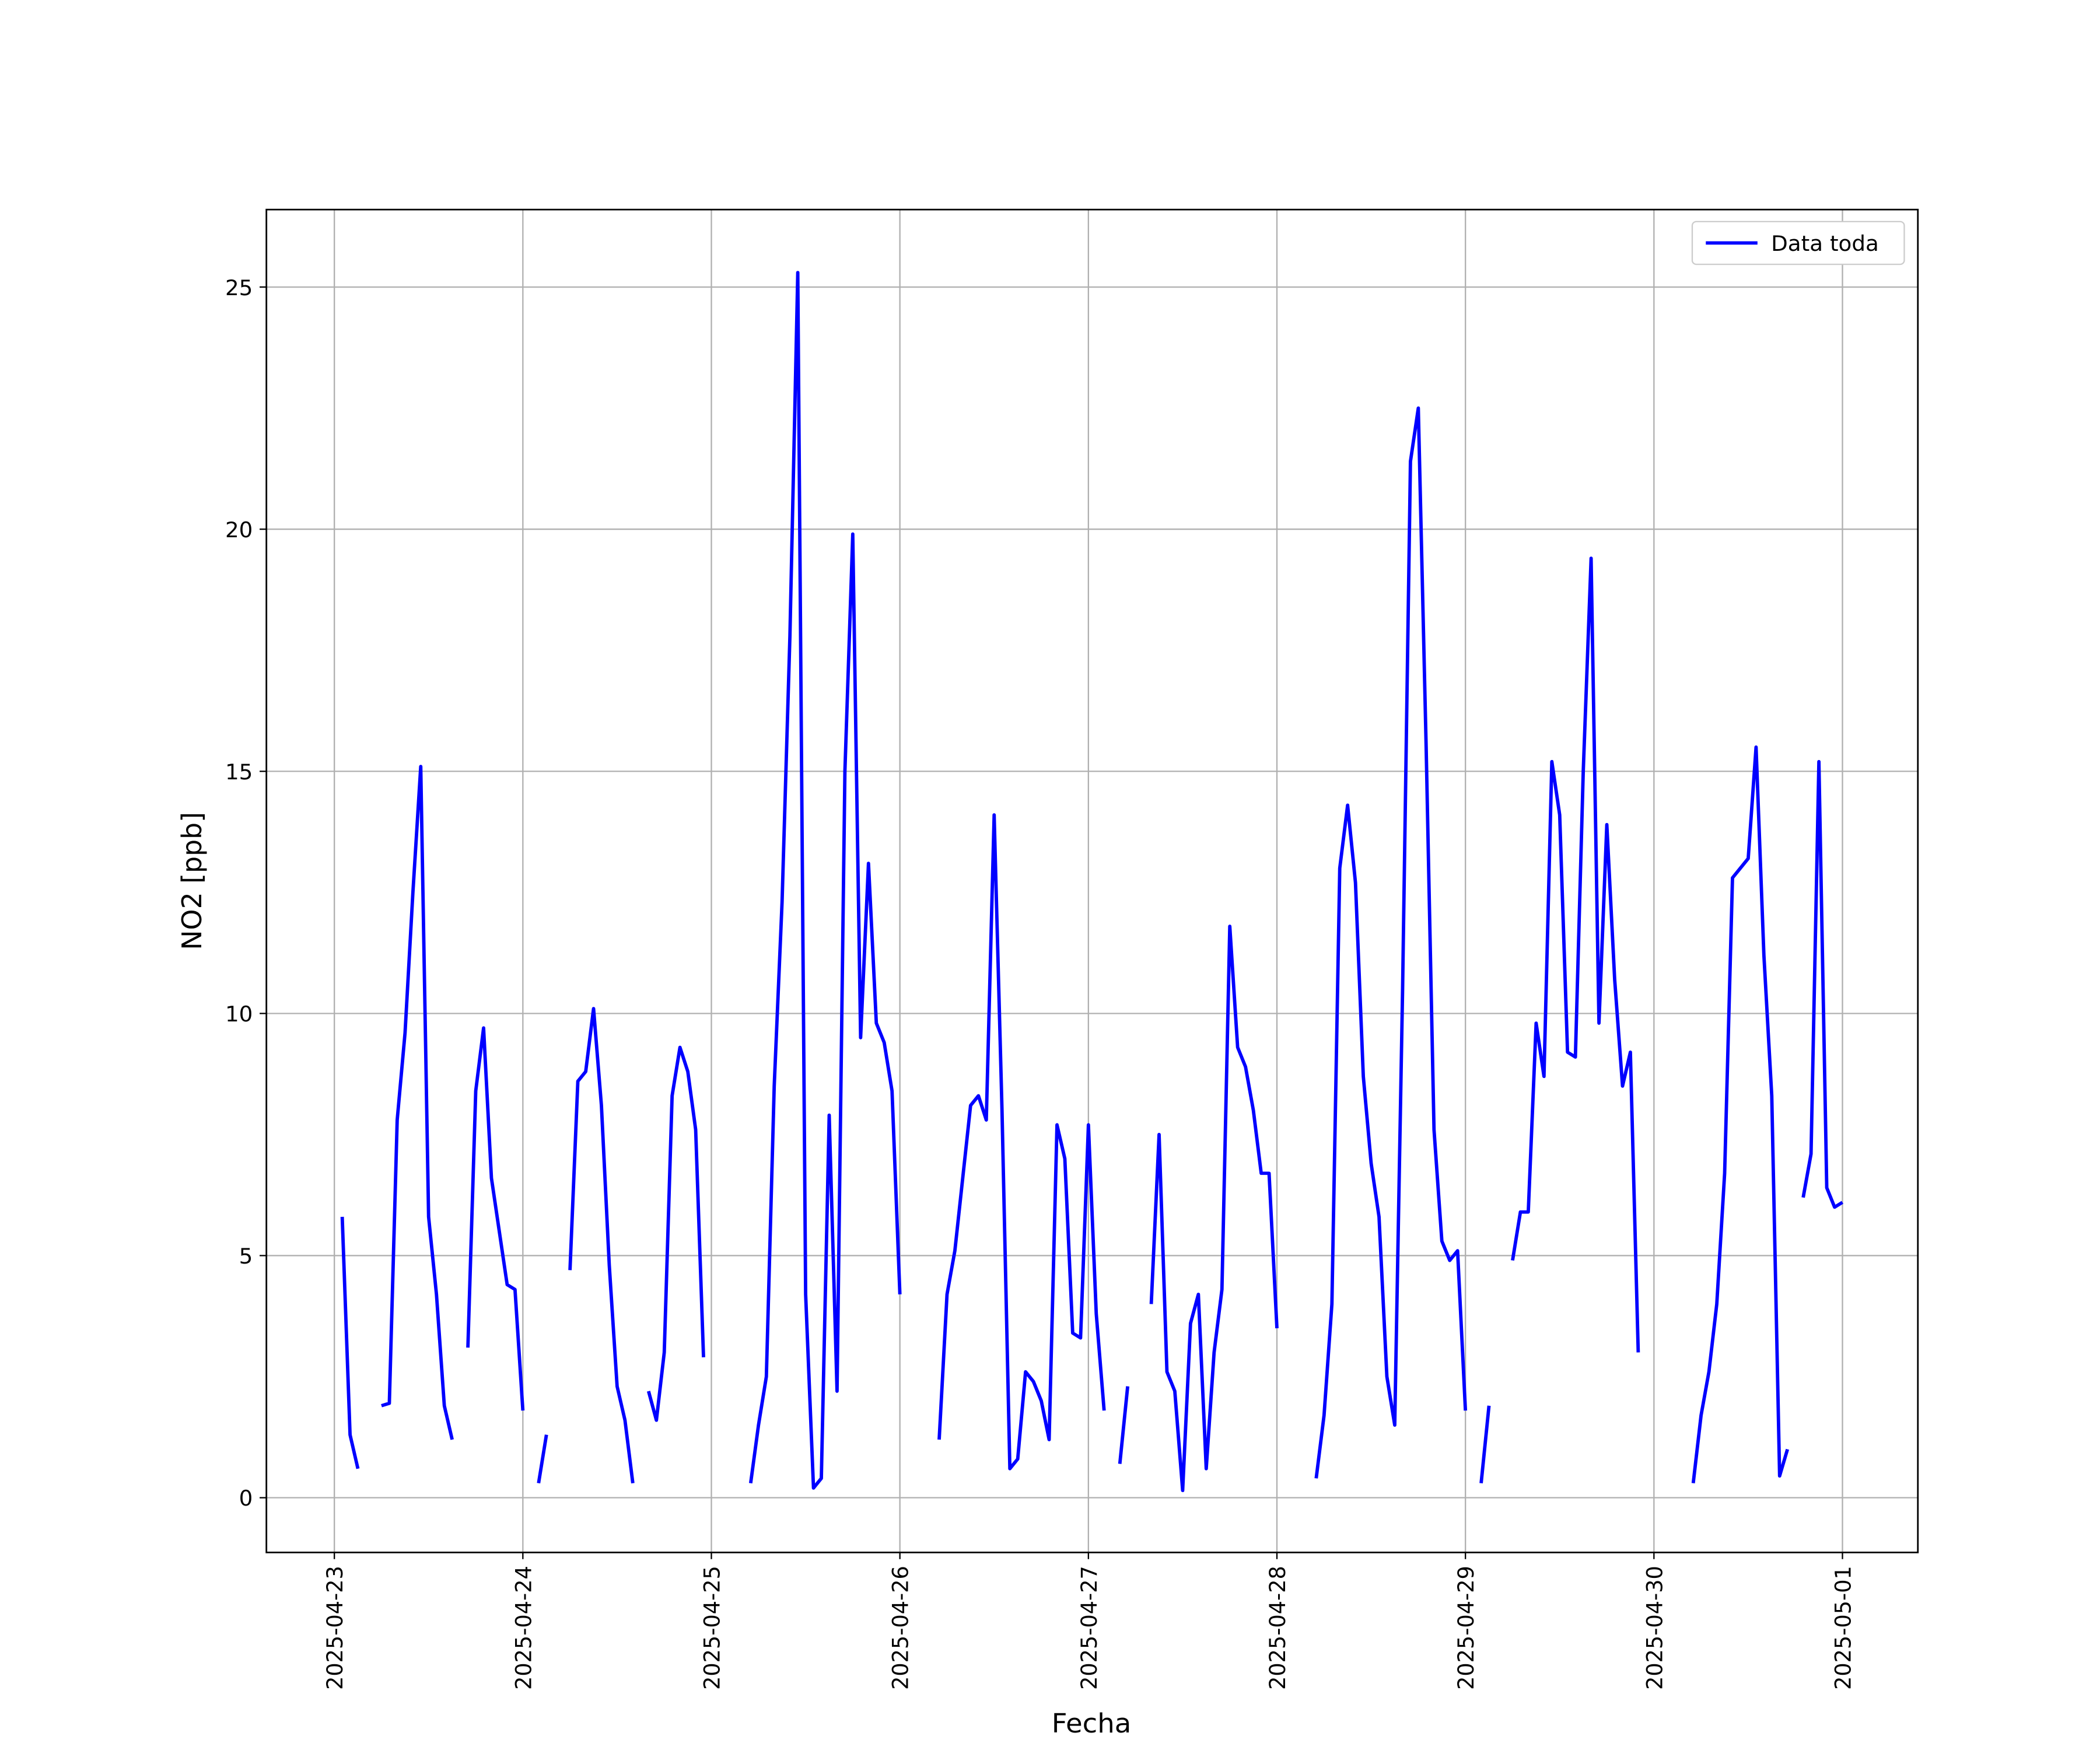  What do you see at coordinates (239, 529) in the screenshot?
I see `y-tick-label: 20` at bounding box center [239, 529].